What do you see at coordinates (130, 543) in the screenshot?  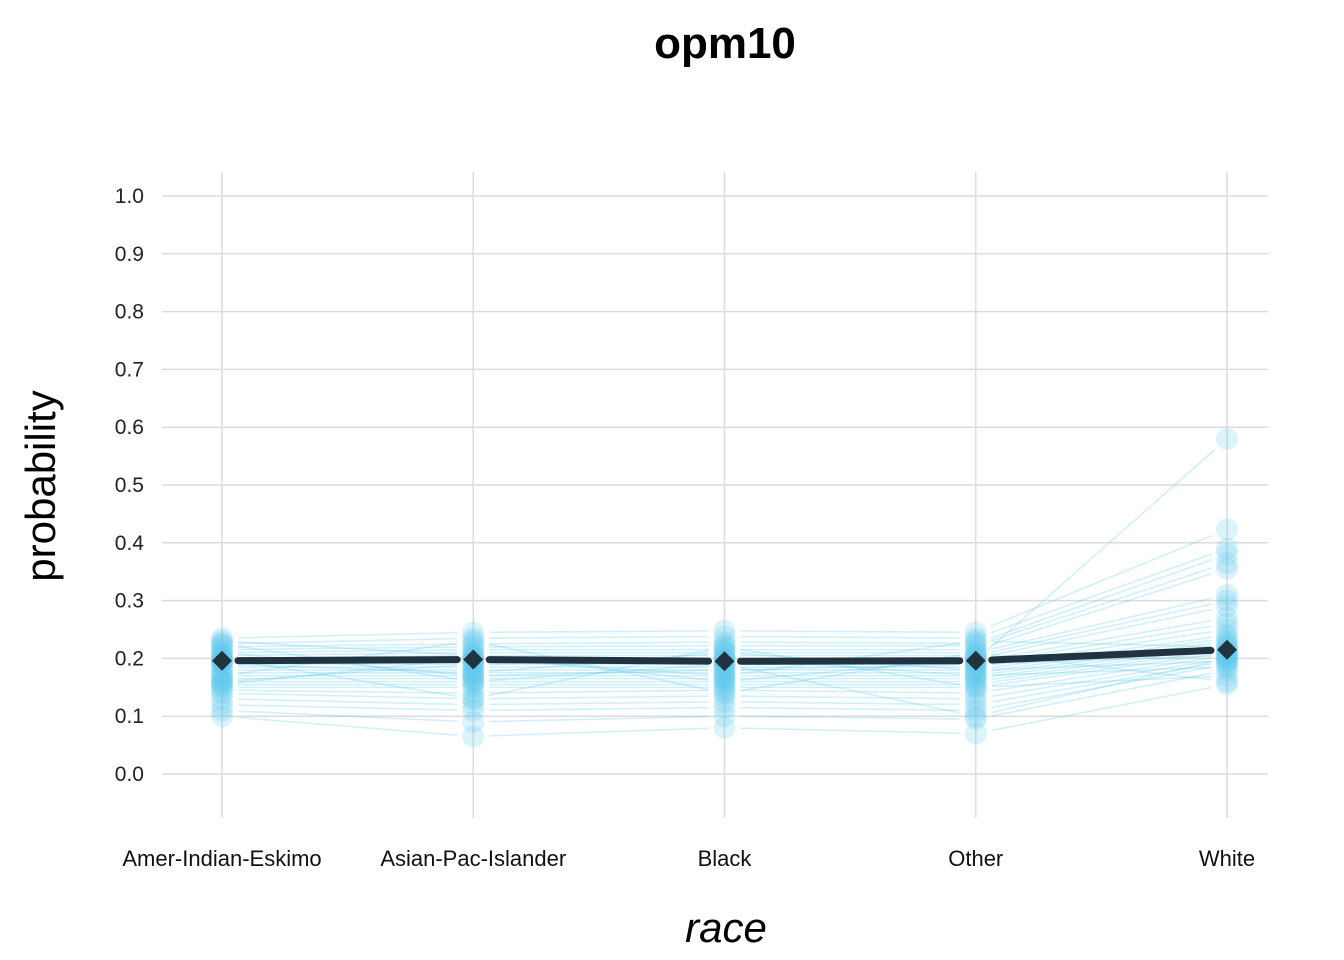 I see `y-tick-label: 0.4` at bounding box center [130, 543].